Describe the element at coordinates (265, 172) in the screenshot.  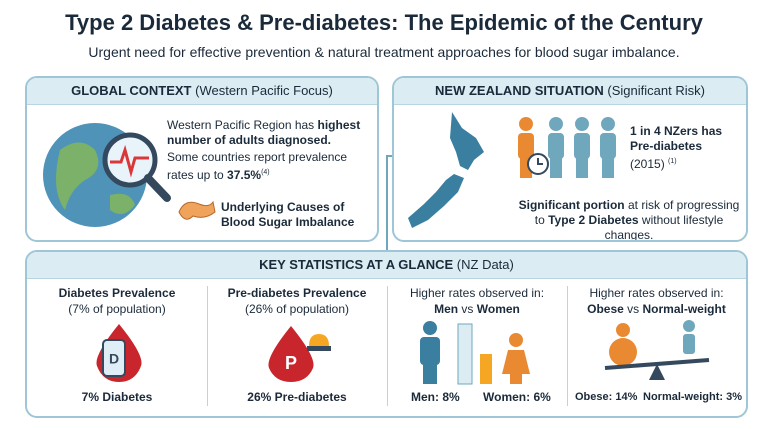
I see `reference: (4)` at that location.